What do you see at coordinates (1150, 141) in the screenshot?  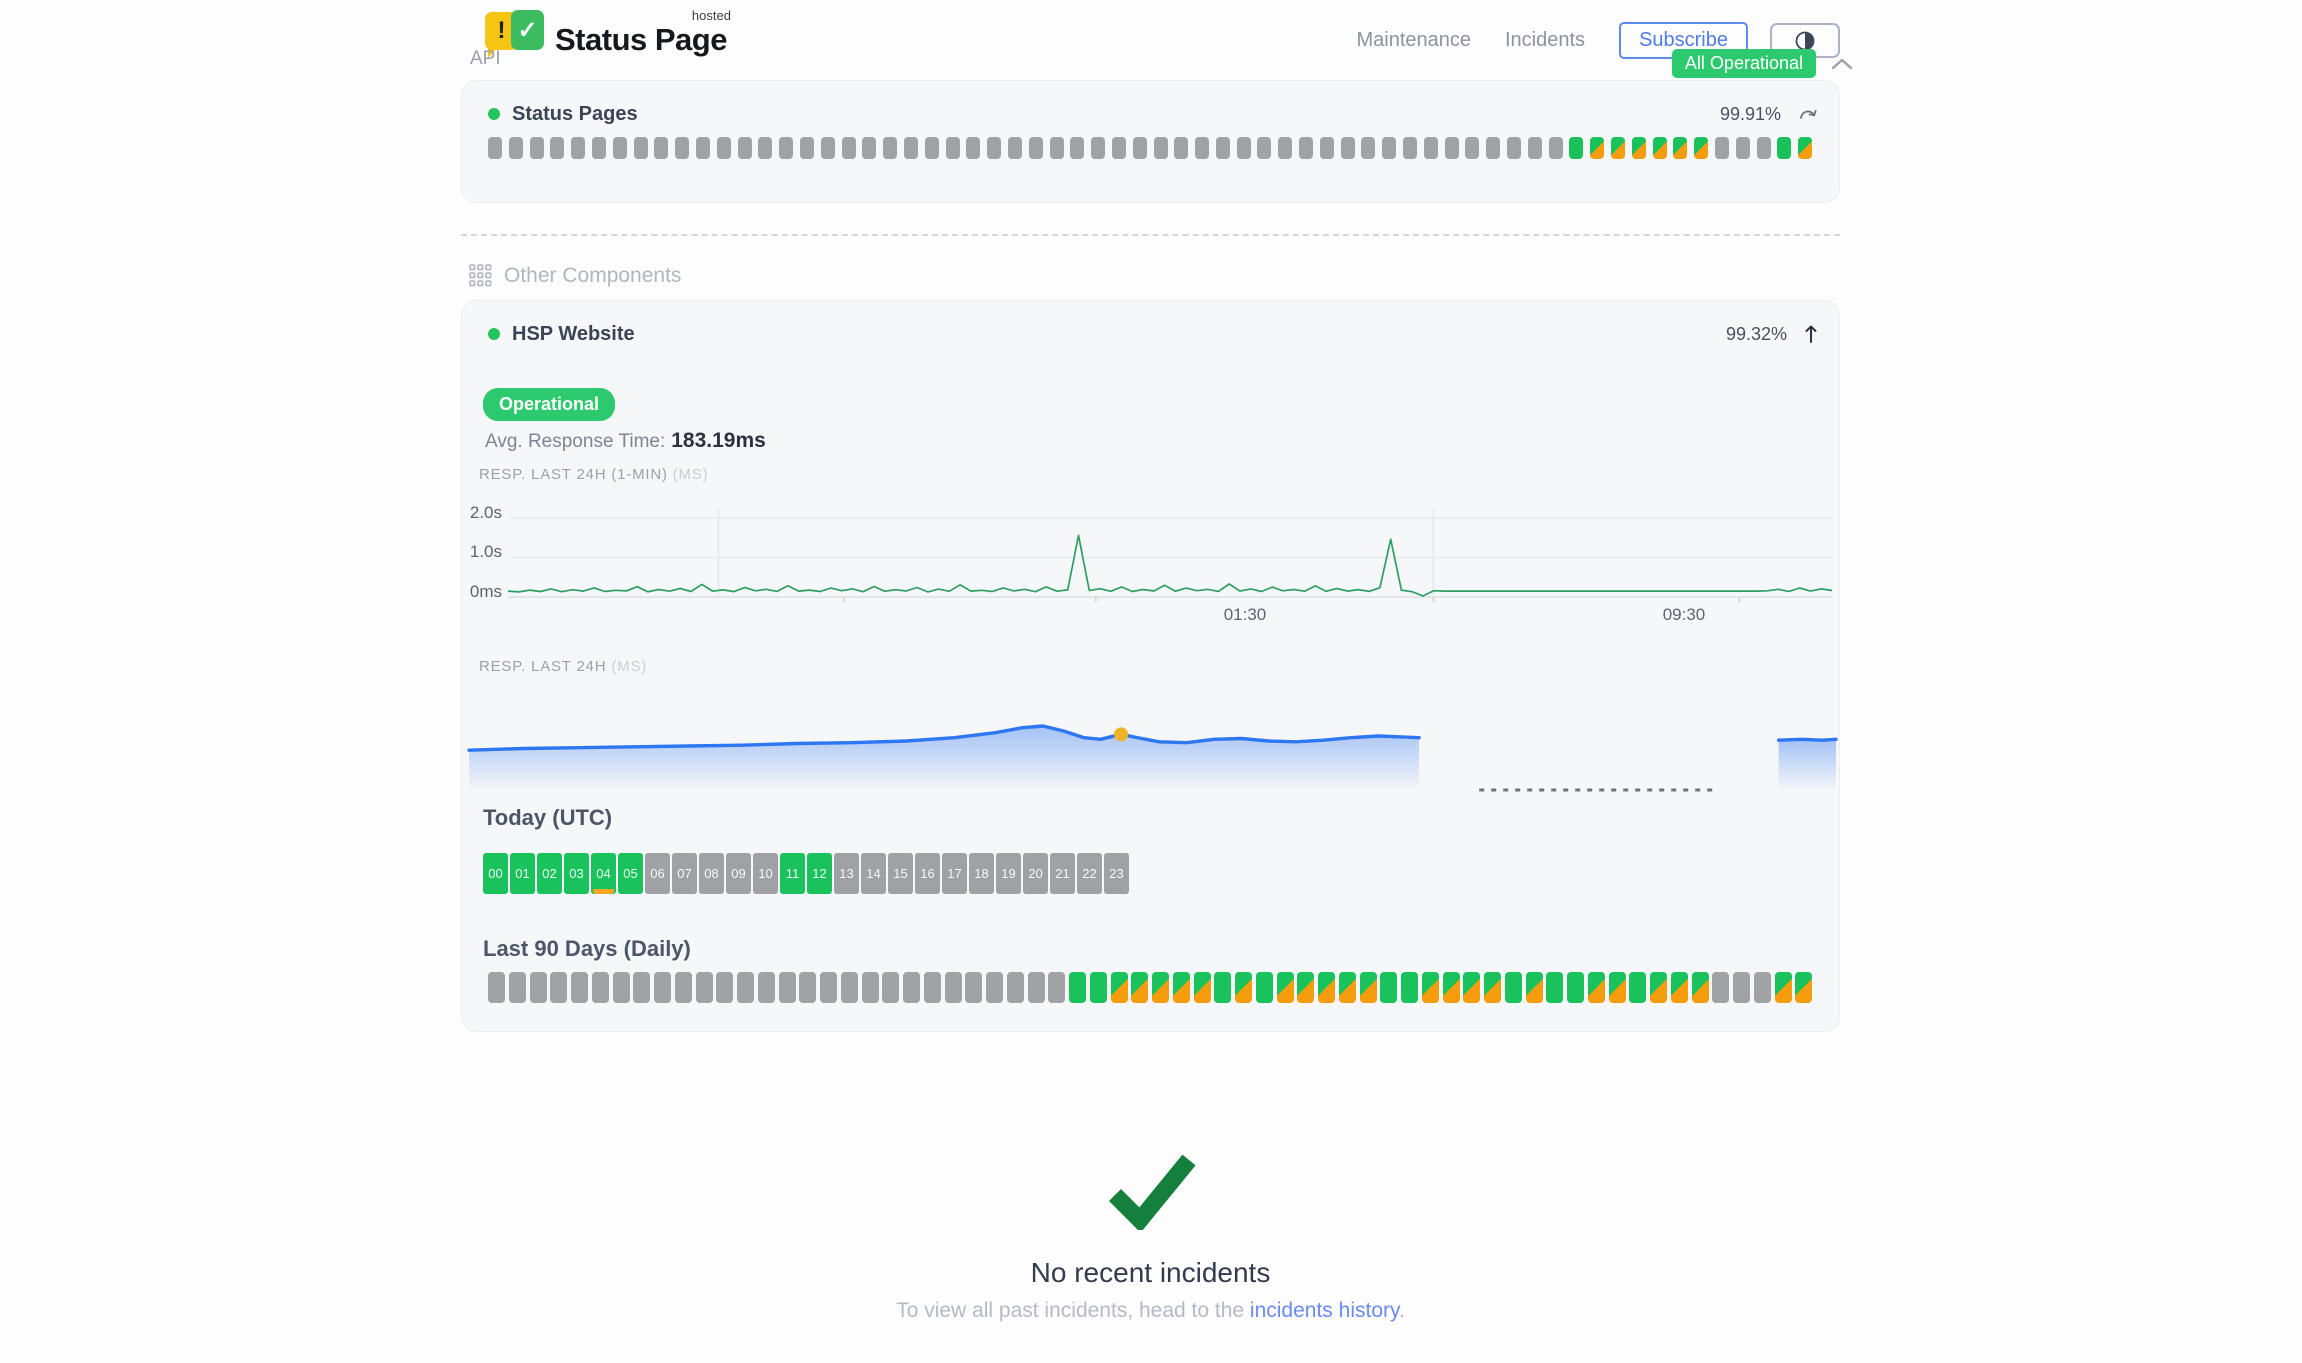 I see `api-card: Status Pages 99.91%` at bounding box center [1150, 141].